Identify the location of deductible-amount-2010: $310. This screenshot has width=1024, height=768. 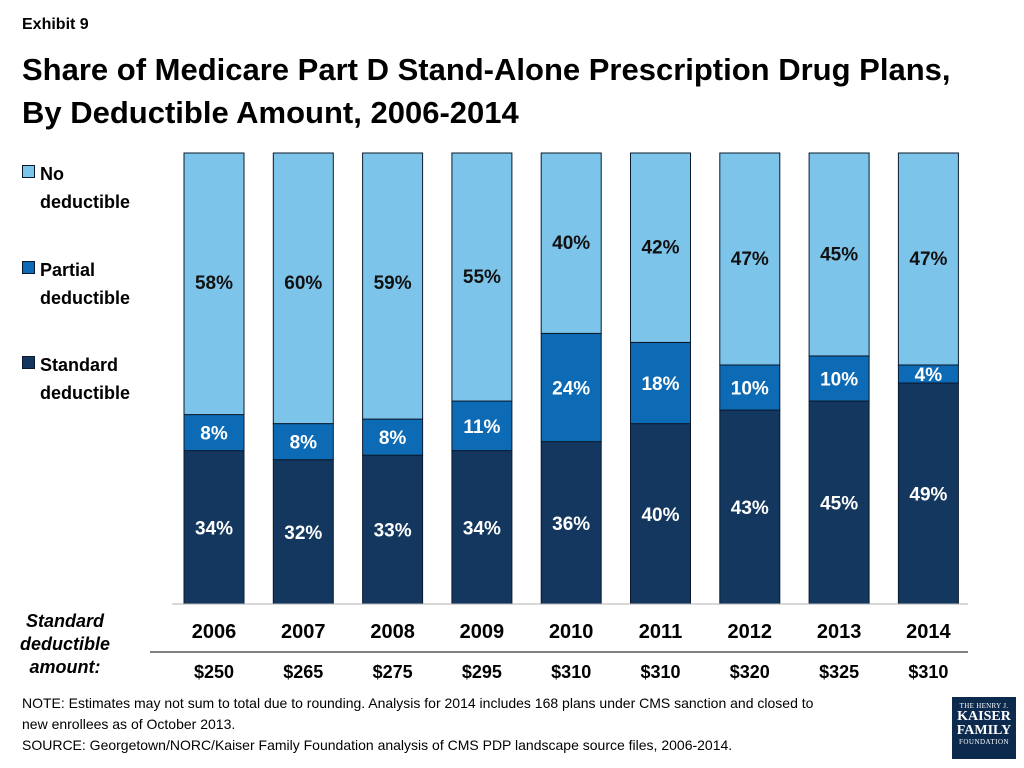
(571, 672).